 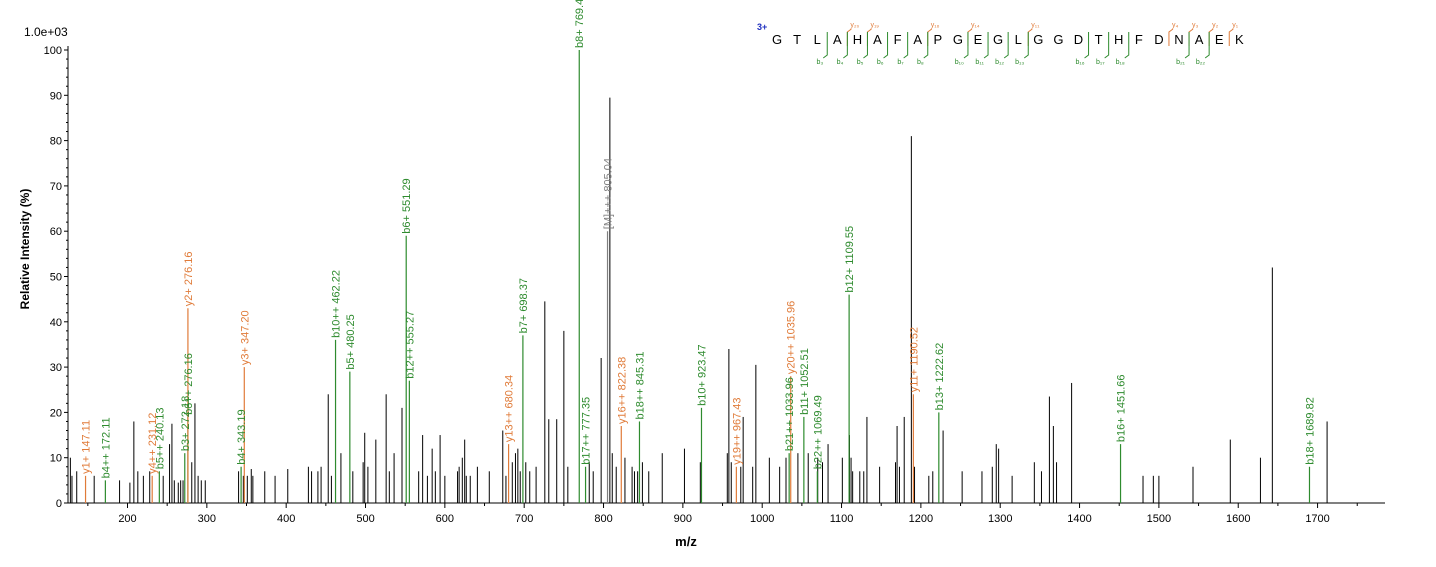 What do you see at coordinates (1235, 25) in the screenshot?
I see `y-ion-mark-label: y₁` at bounding box center [1235, 25].